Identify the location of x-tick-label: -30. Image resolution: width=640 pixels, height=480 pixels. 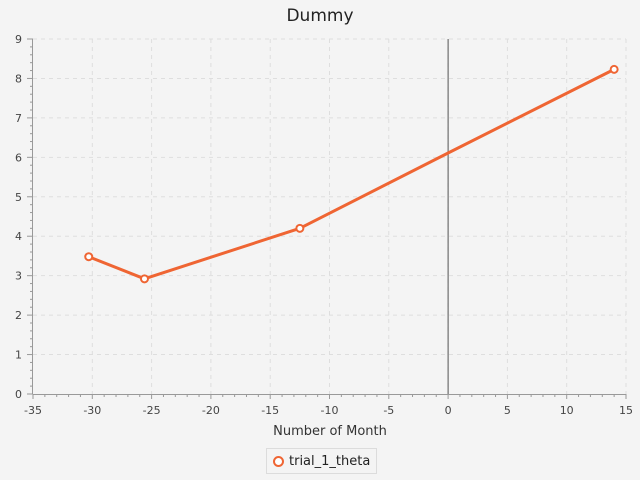
(92, 410).